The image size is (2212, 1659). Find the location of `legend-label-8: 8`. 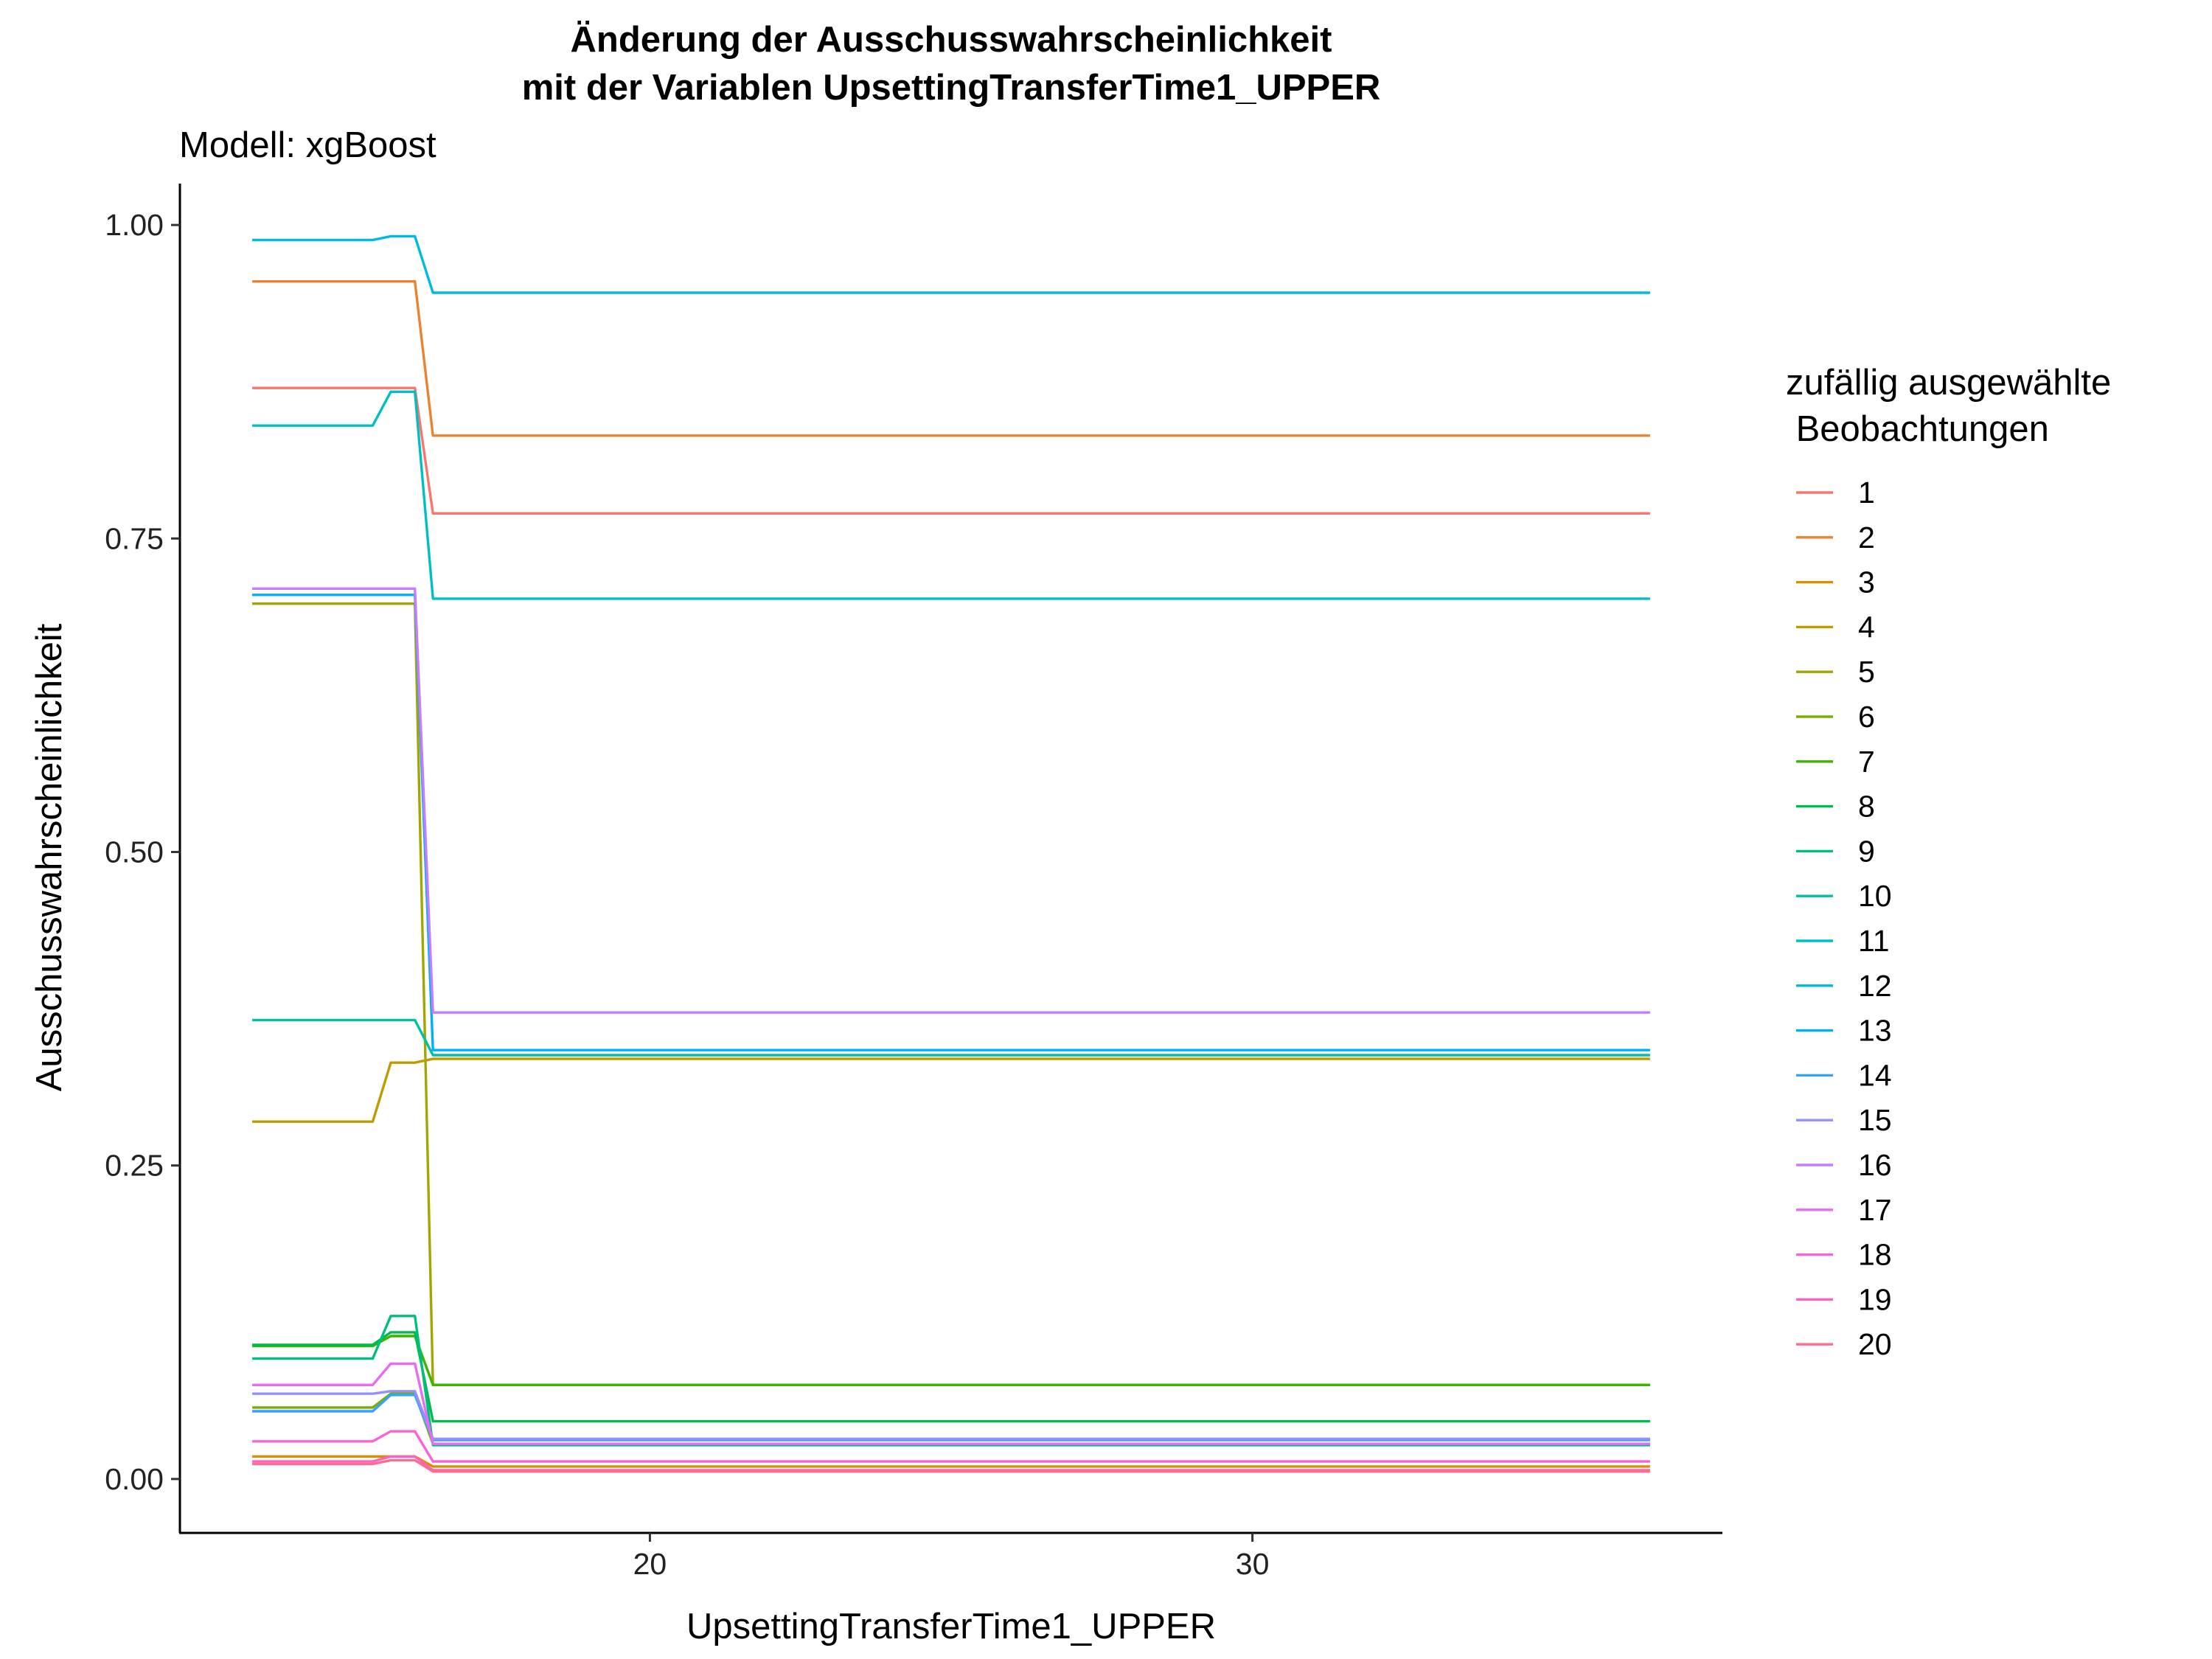

legend-label-8: 8 is located at coordinates (1866, 807).